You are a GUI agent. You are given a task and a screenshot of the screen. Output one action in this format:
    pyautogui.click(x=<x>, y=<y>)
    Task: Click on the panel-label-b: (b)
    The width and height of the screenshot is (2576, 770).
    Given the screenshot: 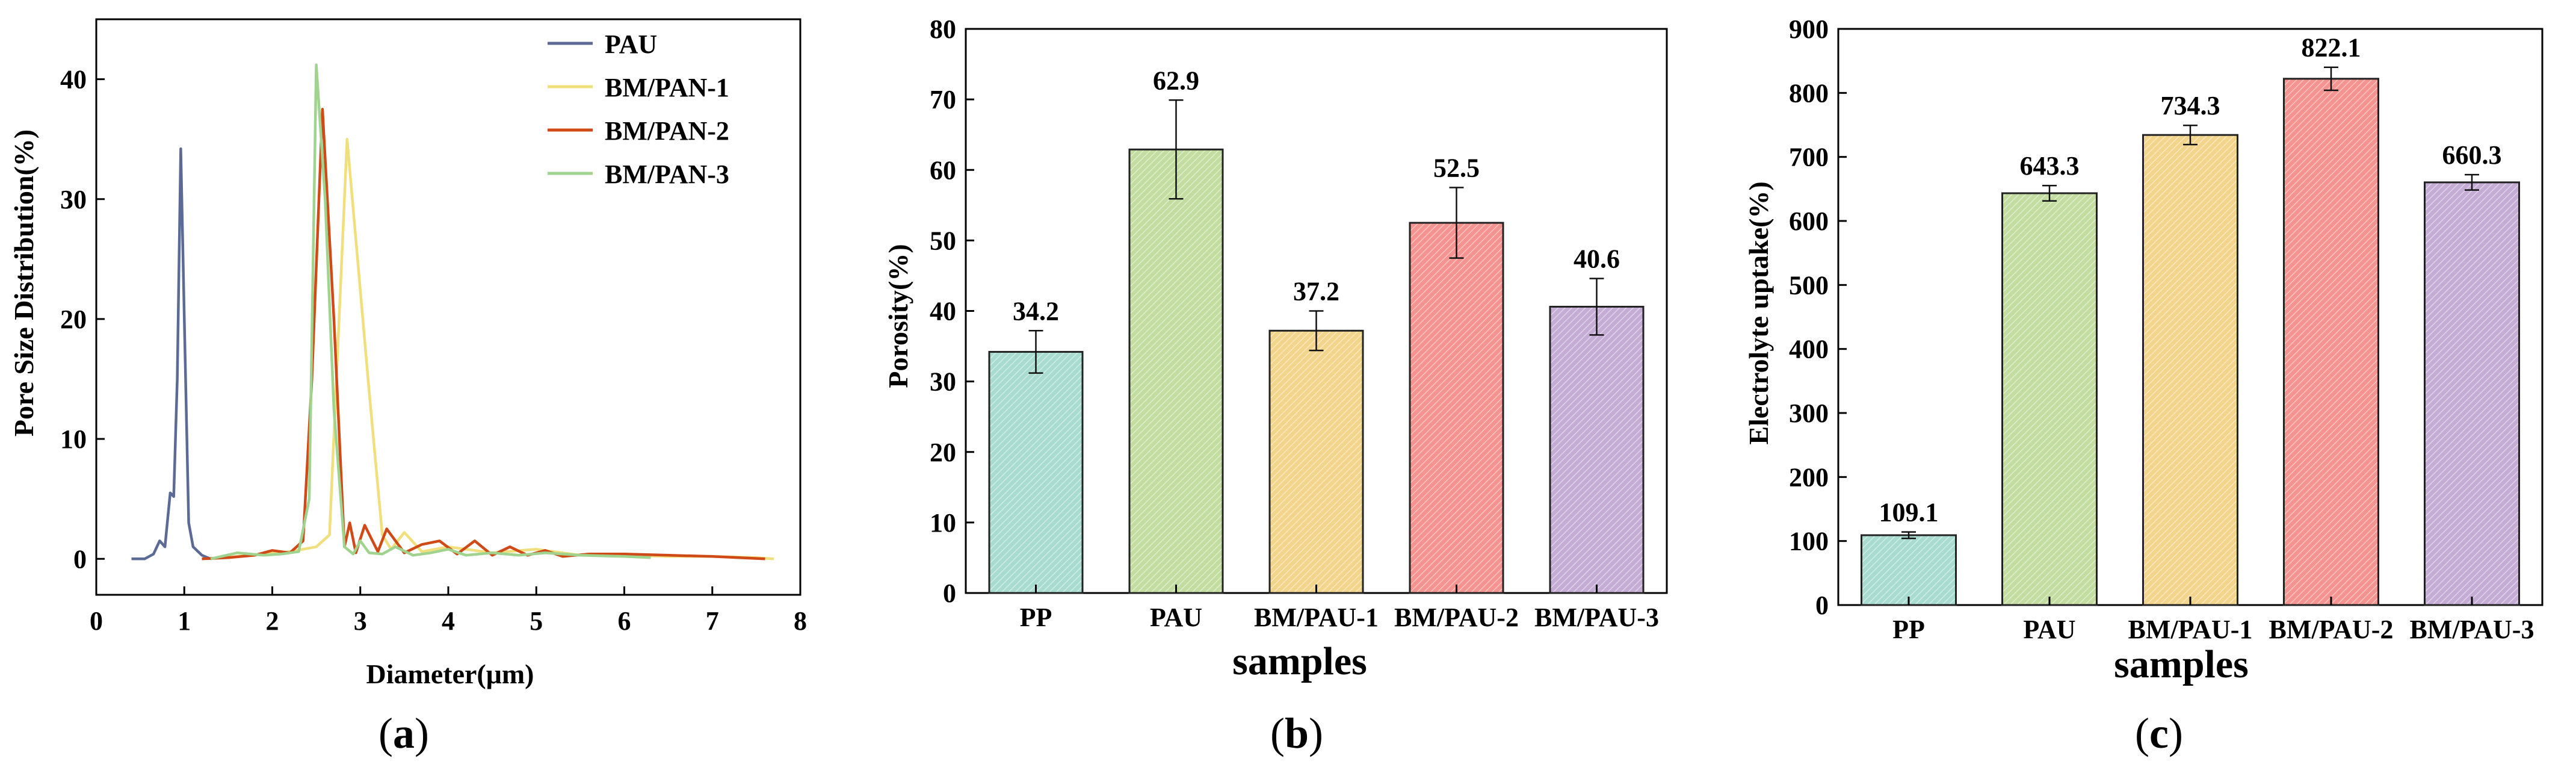 What is the action you would take?
    pyautogui.click(x=1296, y=733)
    